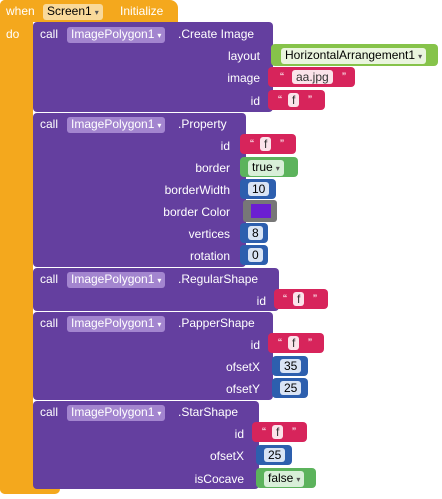 This screenshot has height=499, width=442. Describe the element at coordinates (219, 479) in the screenshot. I see `param-label-iscocave: isCocave` at that location.